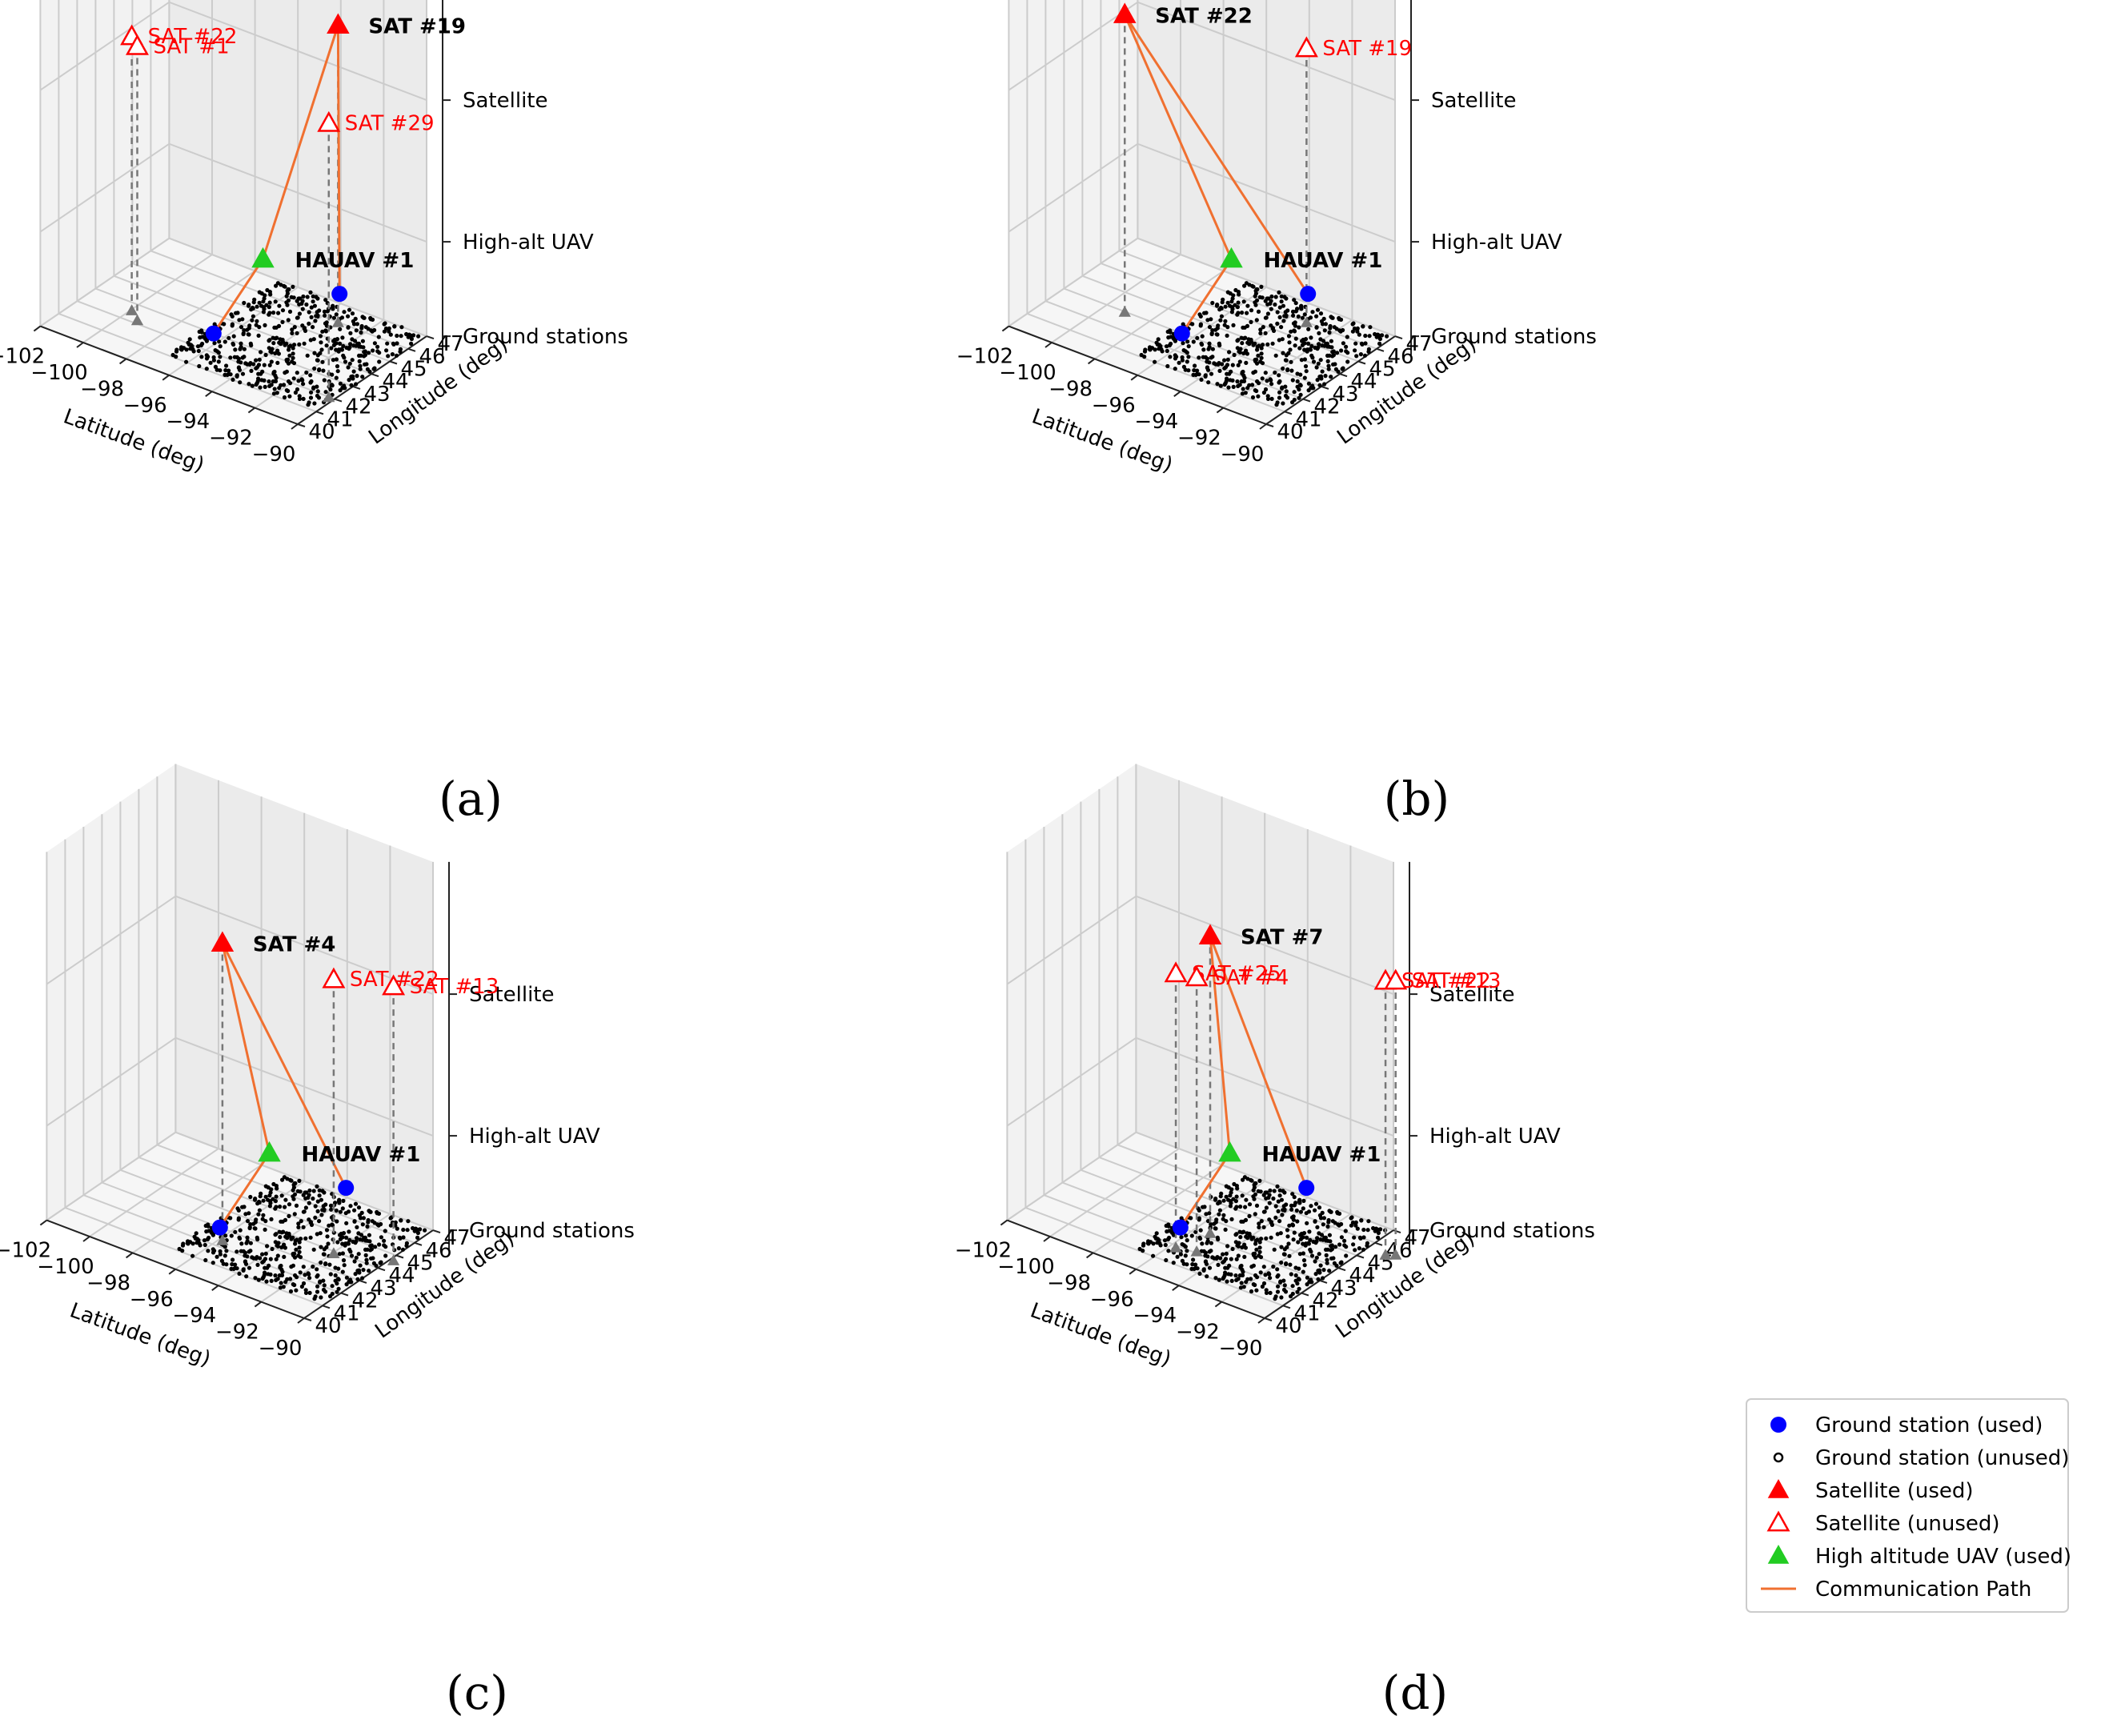 This screenshot has height=1736, width=2113. What do you see at coordinates (1176, 972) in the screenshot?
I see `satellite-unused-marker` at bounding box center [1176, 972].